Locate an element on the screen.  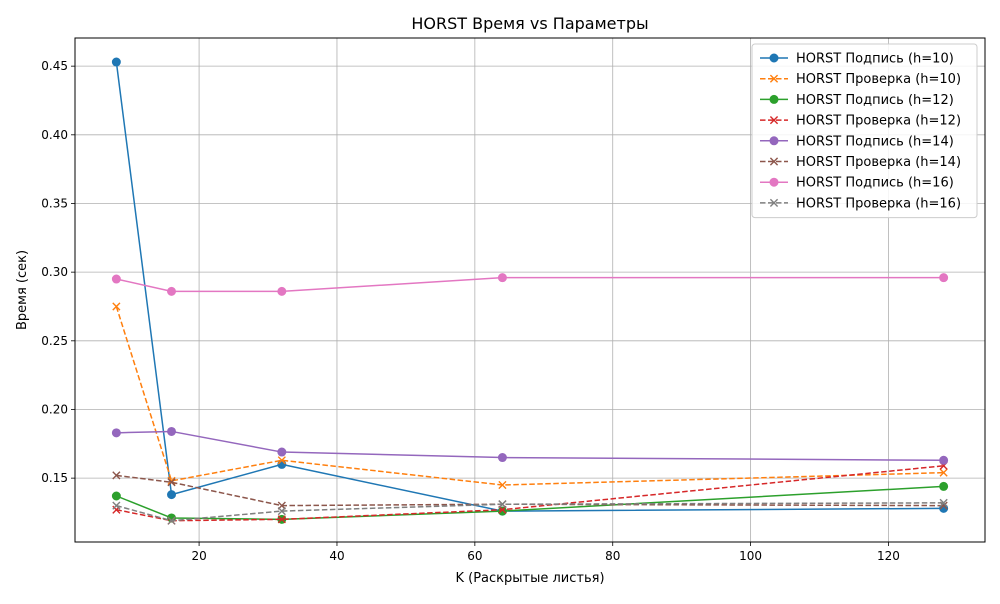
x-tick-label: 60 is located at coordinates (474, 556).